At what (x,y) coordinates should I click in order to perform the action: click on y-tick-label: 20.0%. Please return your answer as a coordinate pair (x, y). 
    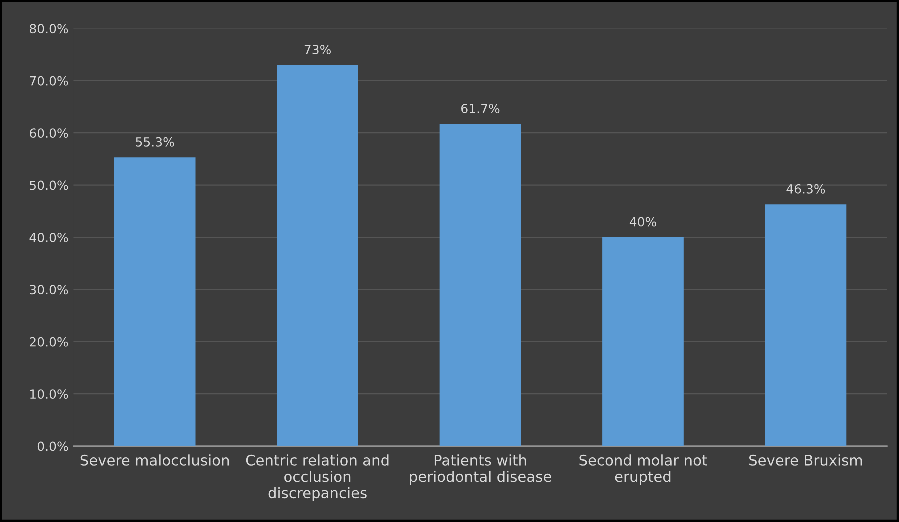
    Looking at the image, I should click on (49, 342).